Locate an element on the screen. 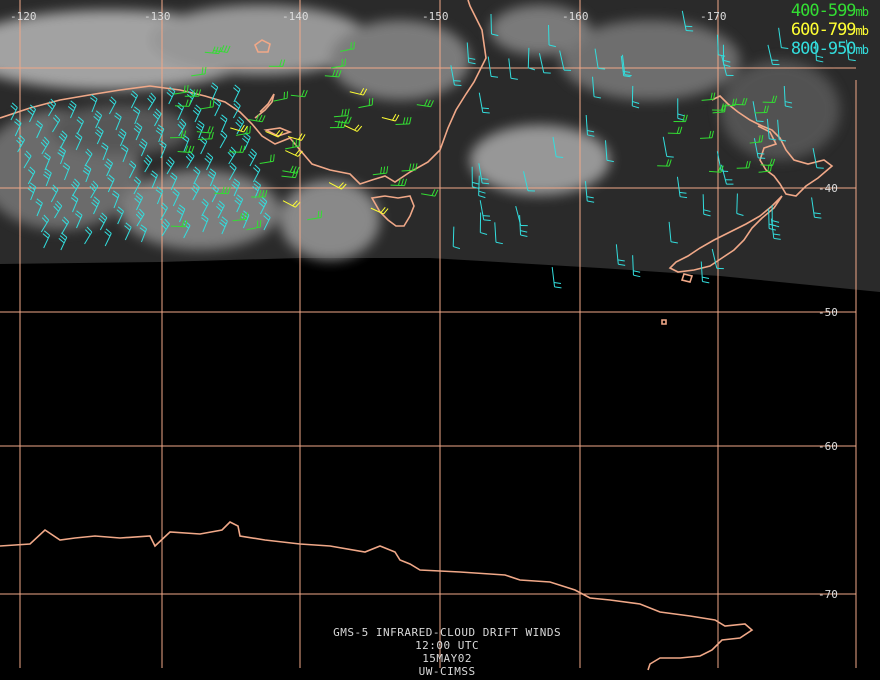 The height and width of the screenshot is (680, 880). latitude-labels: -40 -50 -60 -70 is located at coordinates (828, 391).